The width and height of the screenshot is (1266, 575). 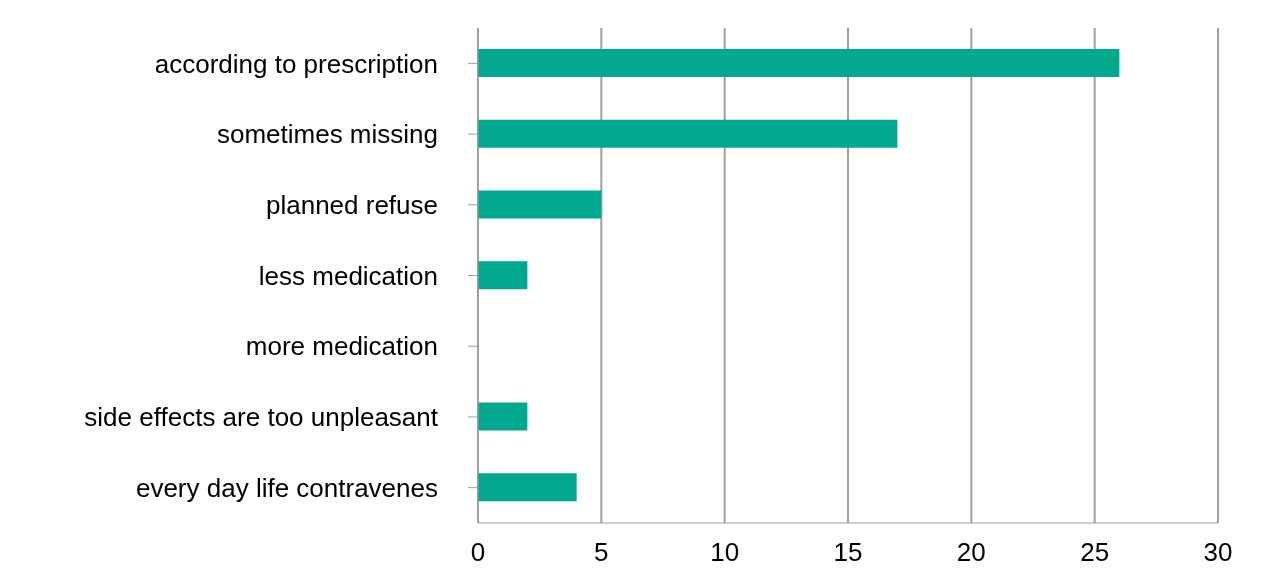 What do you see at coordinates (1095, 552) in the screenshot?
I see `x-tick-label: 25` at bounding box center [1095, 552].